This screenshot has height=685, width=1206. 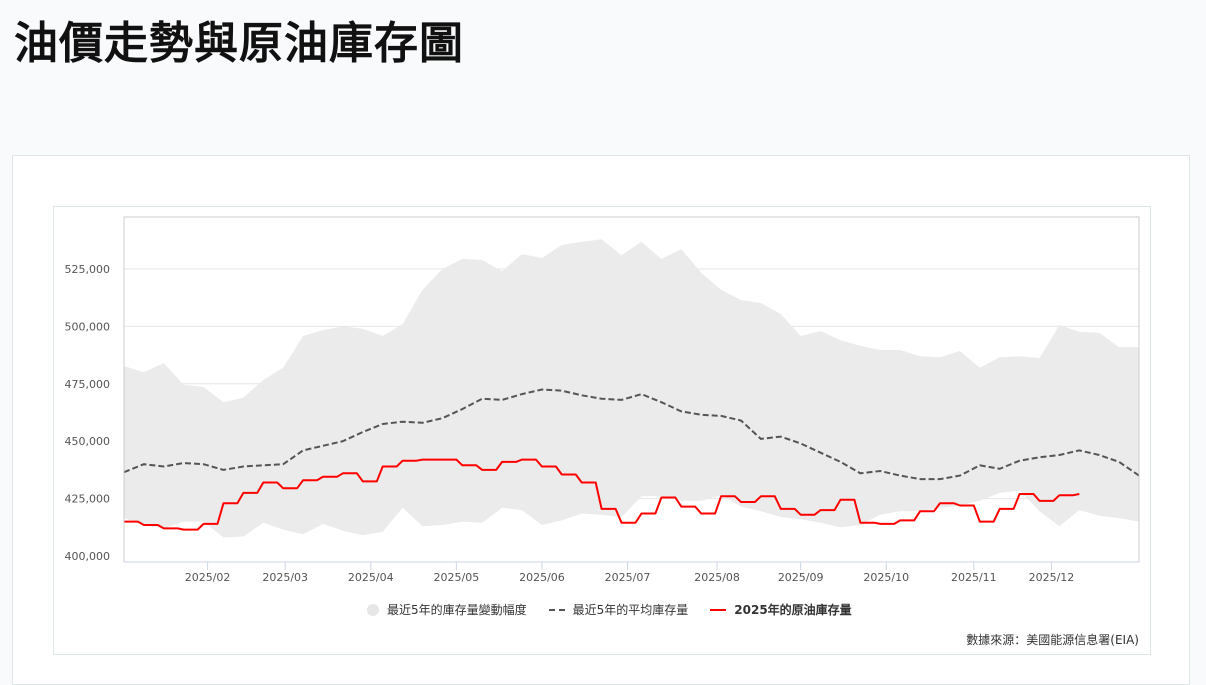 What do you see at coordinates (556, 609) in the screenshot?
I see `dashed-line-swatch-icon` at bounding box center [556, 609].